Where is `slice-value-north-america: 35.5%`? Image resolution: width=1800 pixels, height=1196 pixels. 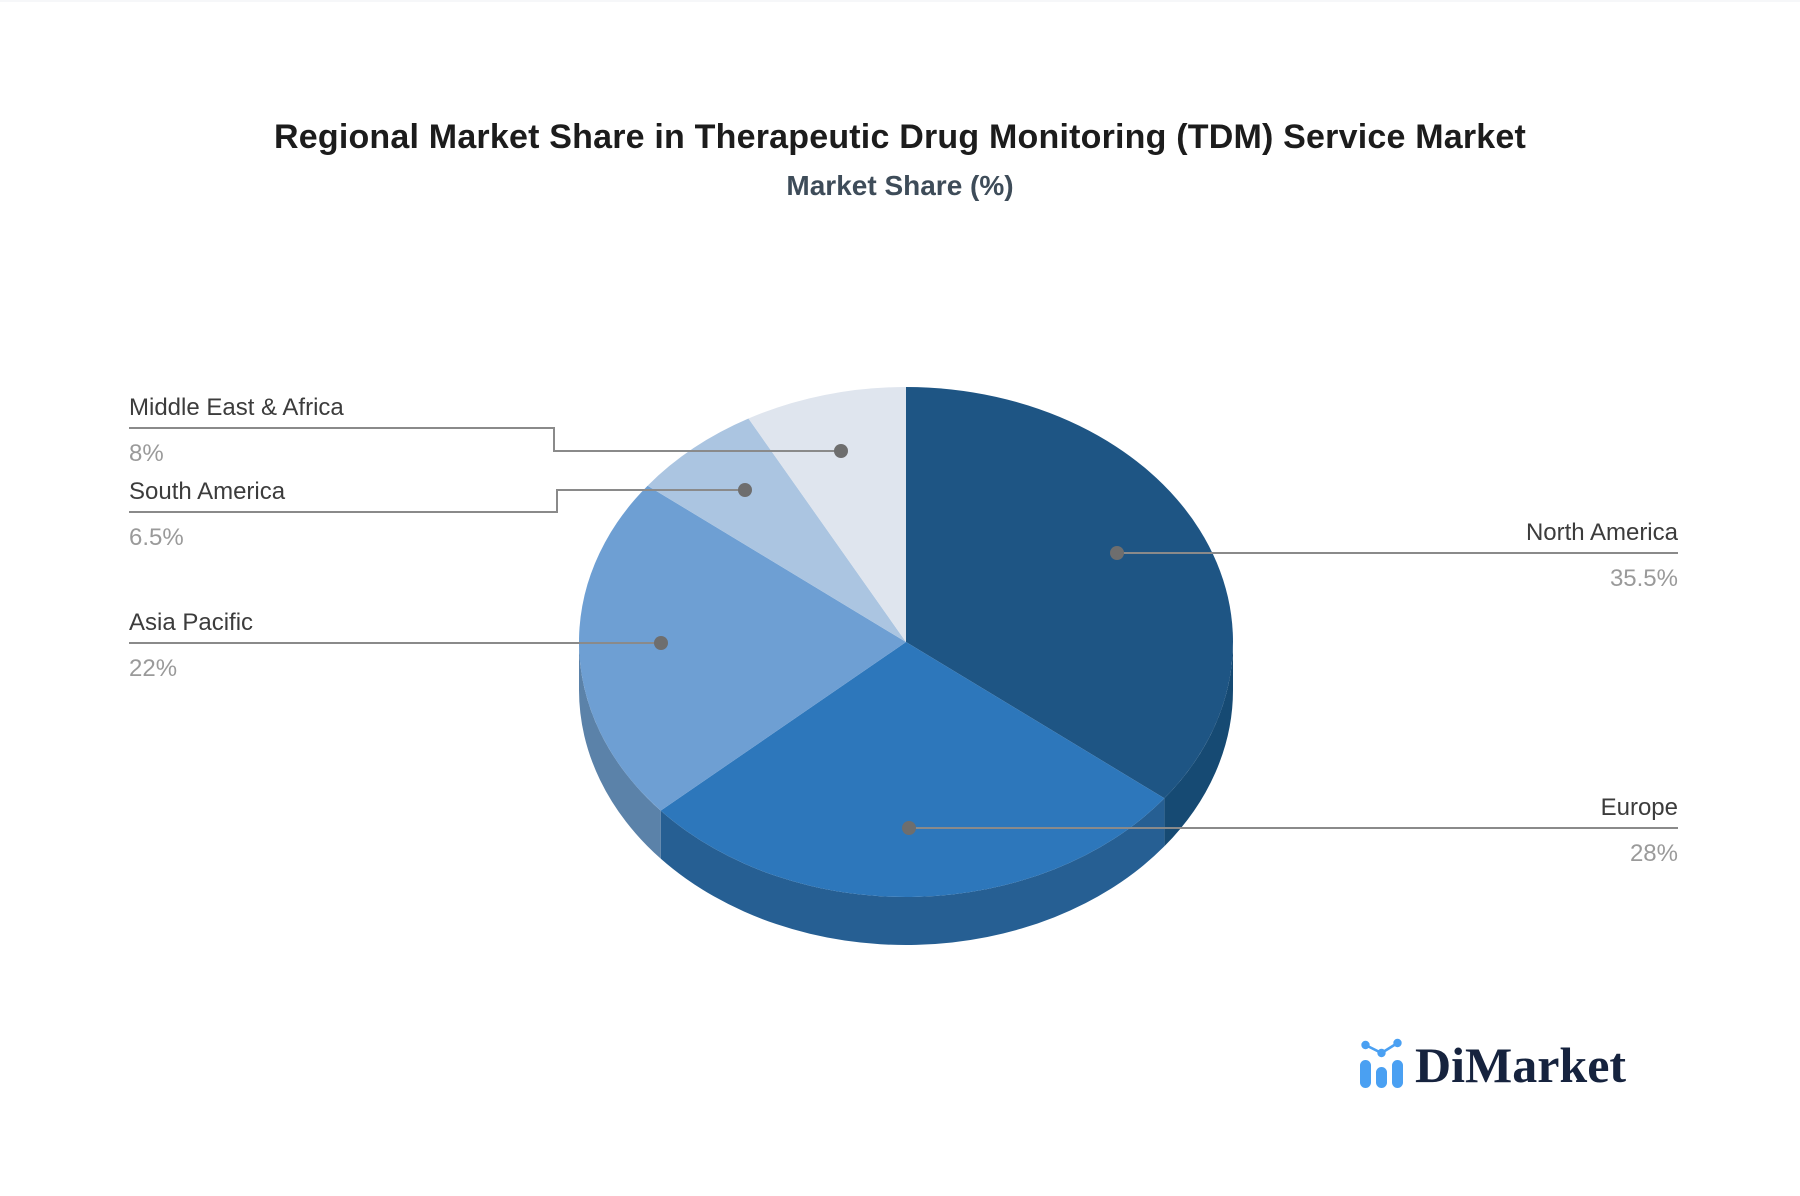
slice-value-north-america: 35.5% is located at coordinates (1643, 578).